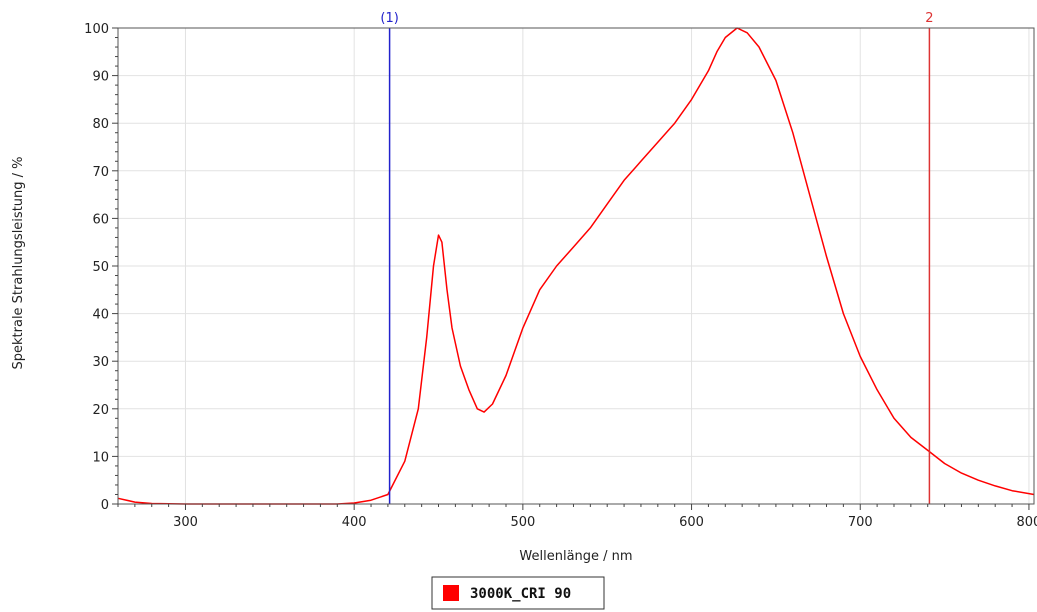 This screenshot has height=612, width=1037. I want to click on legend-swatch, so click(451, 593).